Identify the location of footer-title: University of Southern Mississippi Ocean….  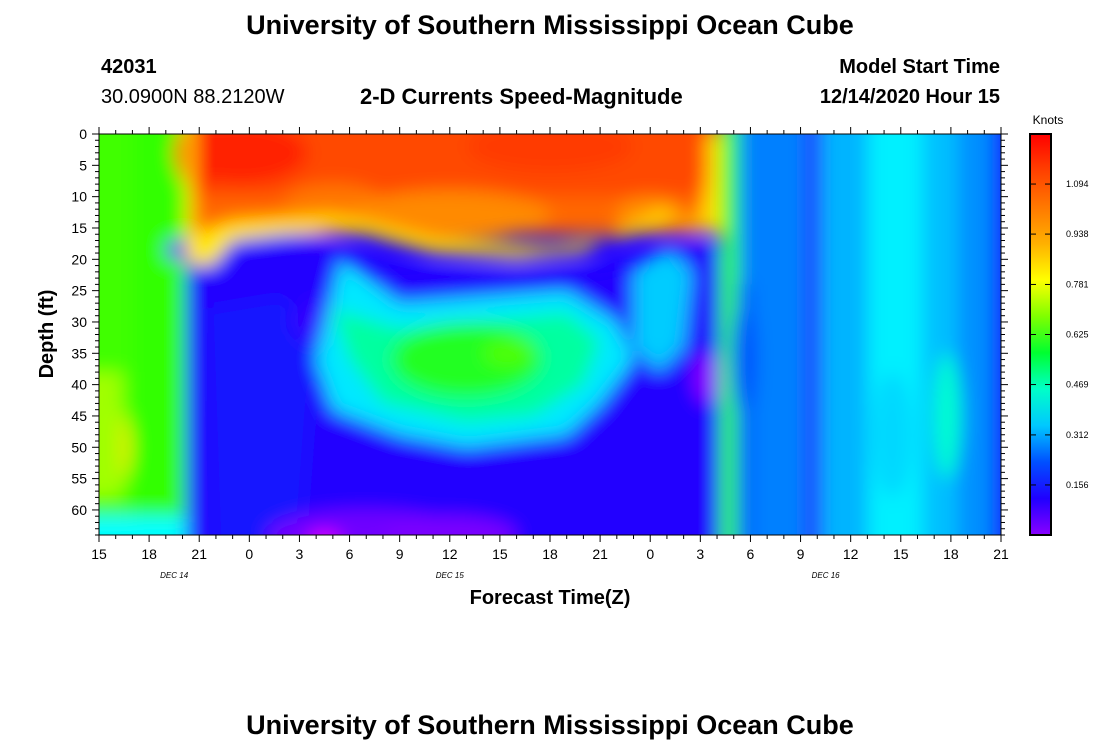
(550, 725).